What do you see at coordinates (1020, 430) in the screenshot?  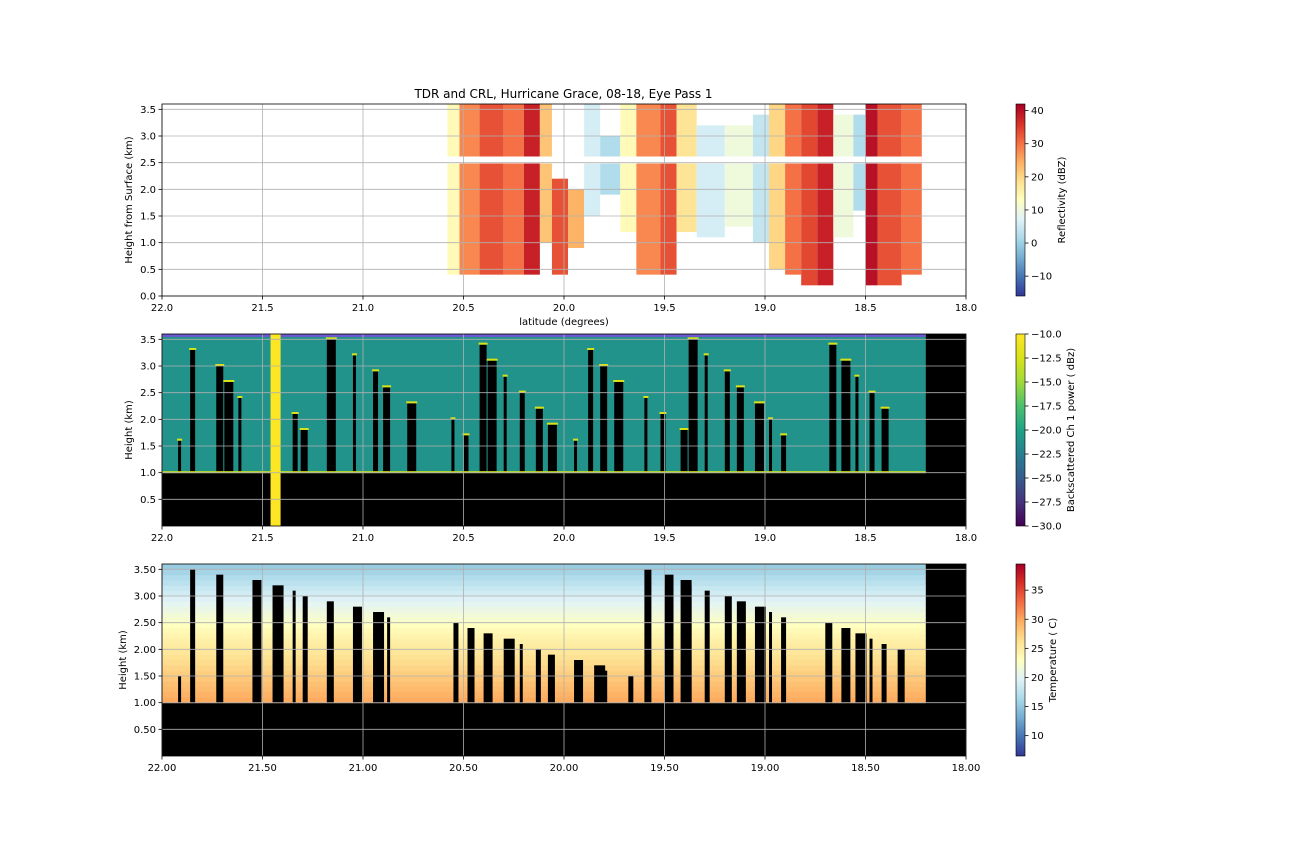 I see `colorbar-gradient-backscatter` at bounding box center [1020, 430].